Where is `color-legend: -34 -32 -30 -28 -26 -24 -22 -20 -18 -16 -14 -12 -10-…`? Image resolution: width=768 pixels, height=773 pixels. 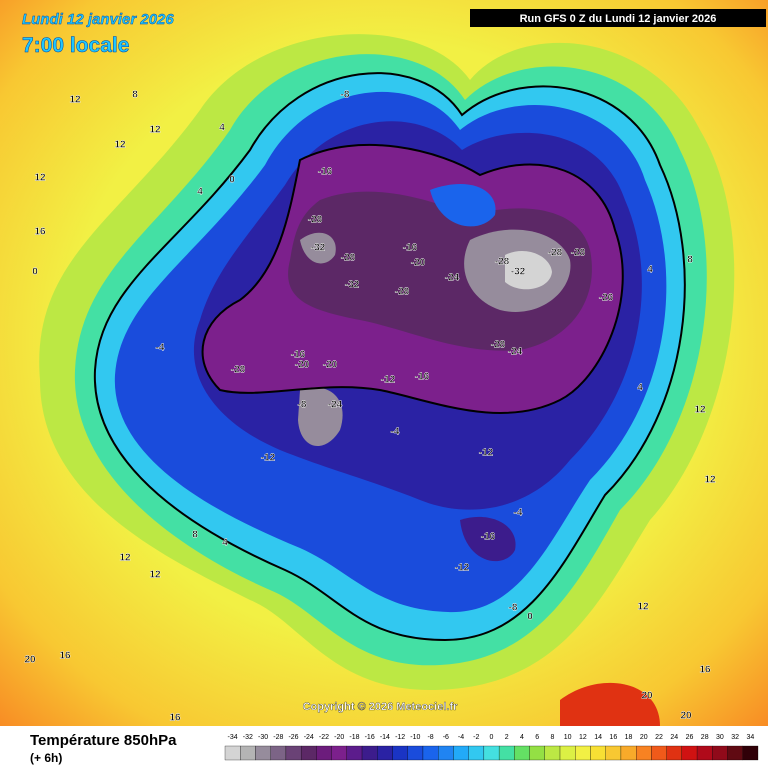
color-legend: -34 -32 -30 -28 -26 -24 -22 -20 -18 -16 -14 -12 -10-… is located at coordinates (491, 747).